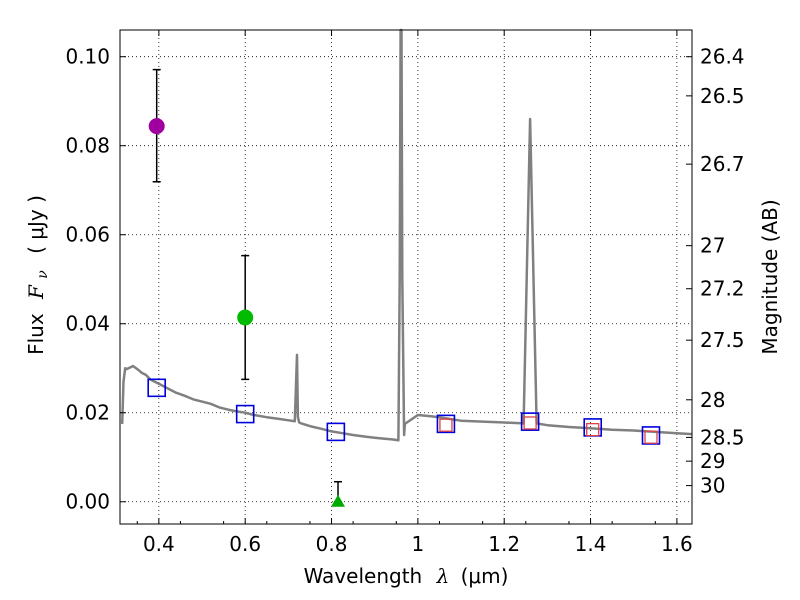 This screenshot has height=600, width=800. Describe the element at coordinates (418, 544) in the screenshot. I see `x-tick-label: 1` at that location.